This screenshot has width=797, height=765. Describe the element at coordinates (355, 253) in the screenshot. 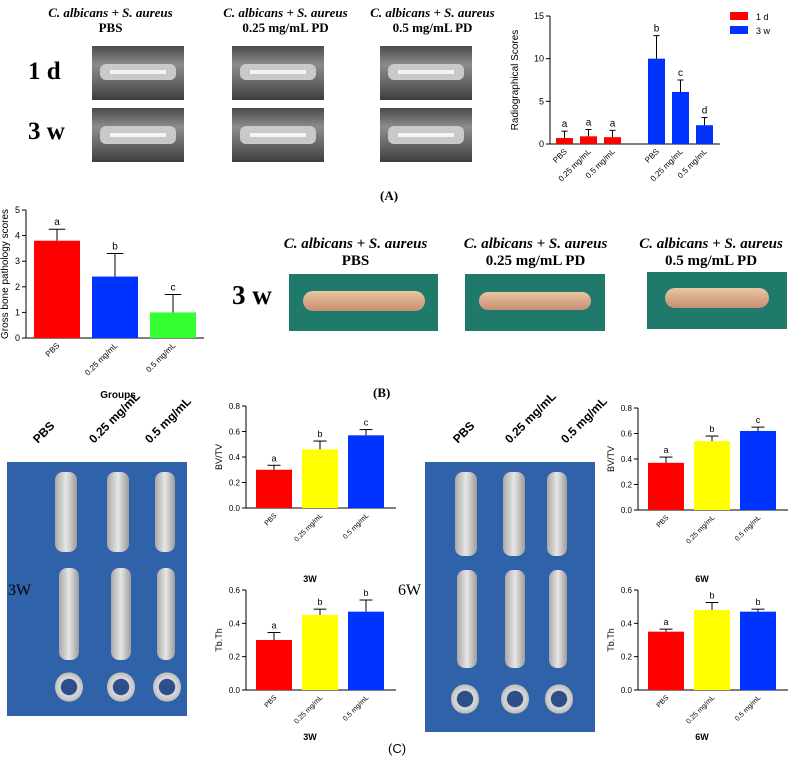

I see `b-header-pbs: C. albicans + S. aureus PBS` at that location.